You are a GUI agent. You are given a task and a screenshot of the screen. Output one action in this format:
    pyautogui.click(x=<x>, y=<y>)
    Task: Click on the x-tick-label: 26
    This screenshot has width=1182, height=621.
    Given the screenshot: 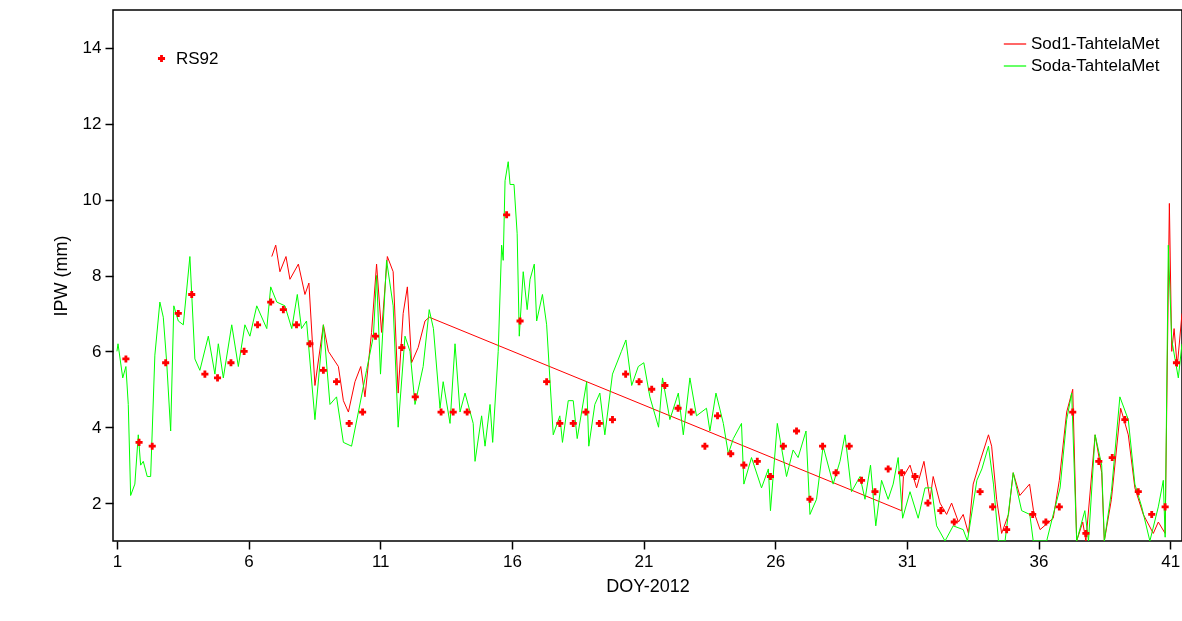 What is the action you would take?
    pyautogui.click(x=776, y=561)
    